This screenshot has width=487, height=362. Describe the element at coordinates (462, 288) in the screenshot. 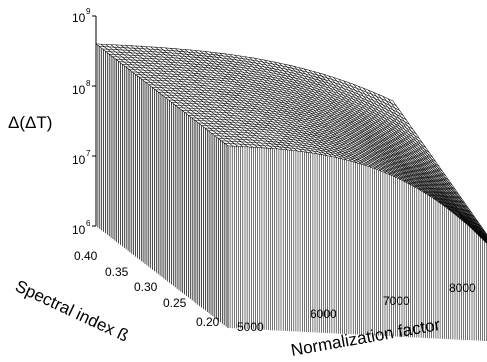

I see `x-tick-8000: 8000` at that location.